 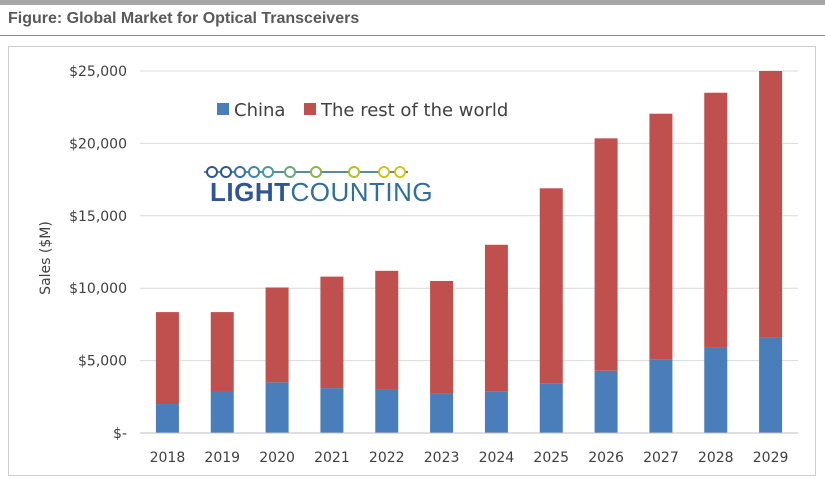 What do you see at coordinates (332, 458) in the screenshot?
I see `x-tick-label: 2021` at bounding box center [332, 458].